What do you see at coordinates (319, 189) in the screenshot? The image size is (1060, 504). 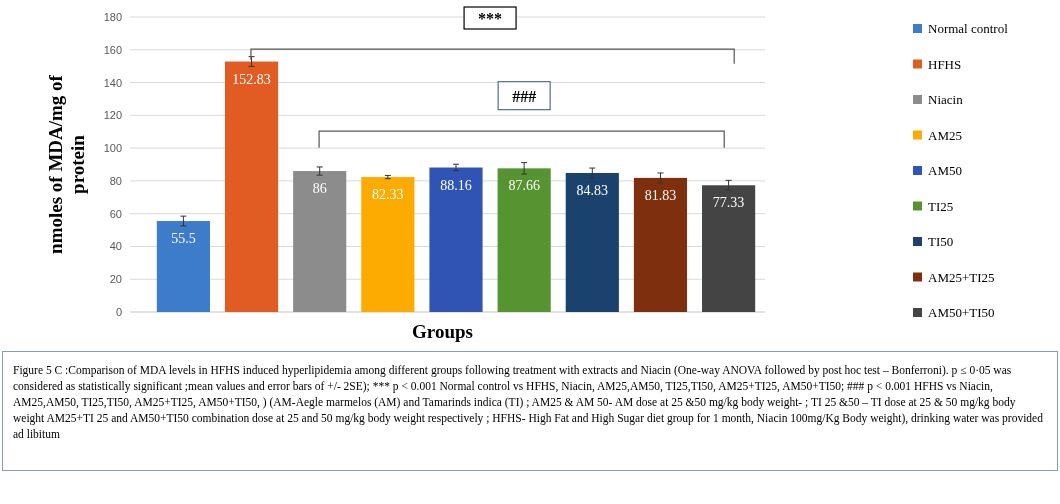 I see `data-label: 86` at bounding box center [319, 189].